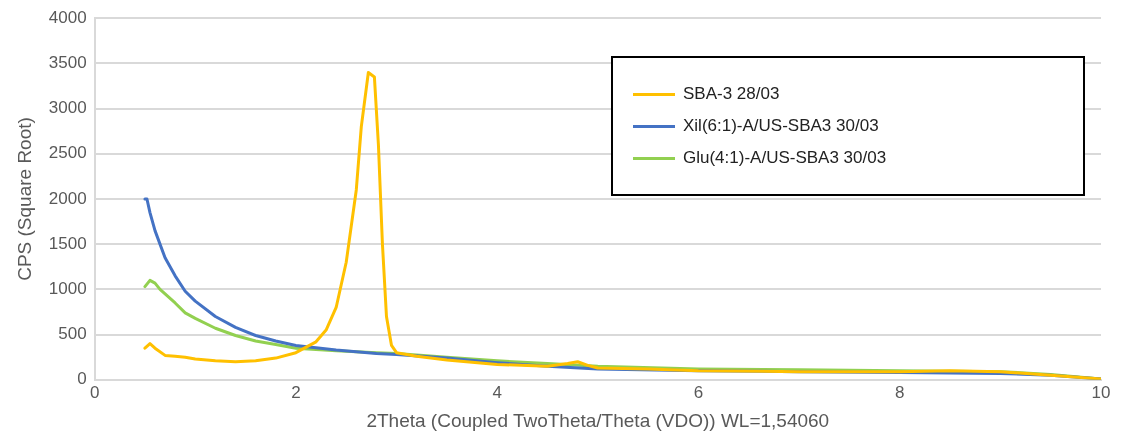  Describe the element at coordinates (731, 94) in the screenshot. I see `legend-label: SBA-3 28/03` at that location.